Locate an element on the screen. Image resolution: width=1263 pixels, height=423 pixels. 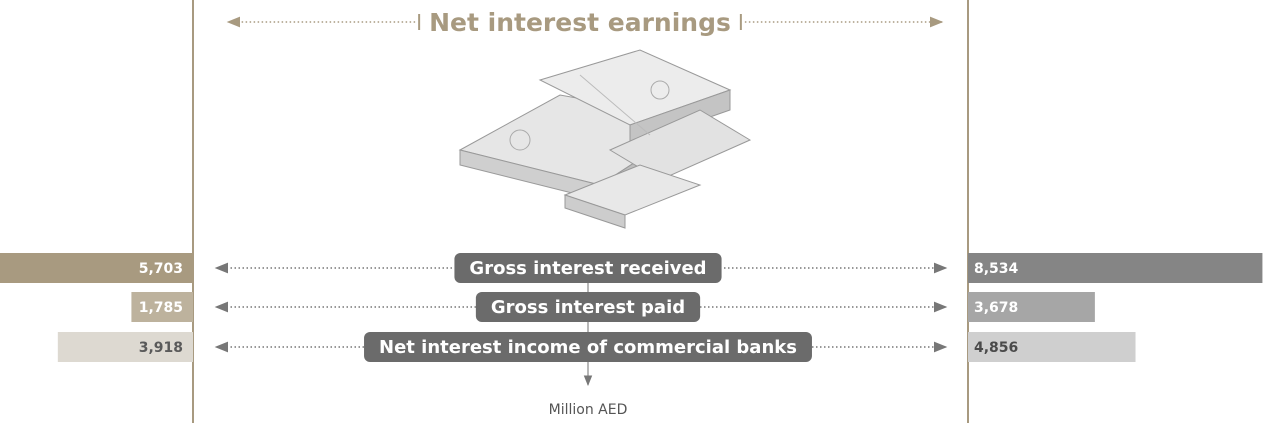
category-label: Net interest income of commercial banks is located at coordinates (588, 347).